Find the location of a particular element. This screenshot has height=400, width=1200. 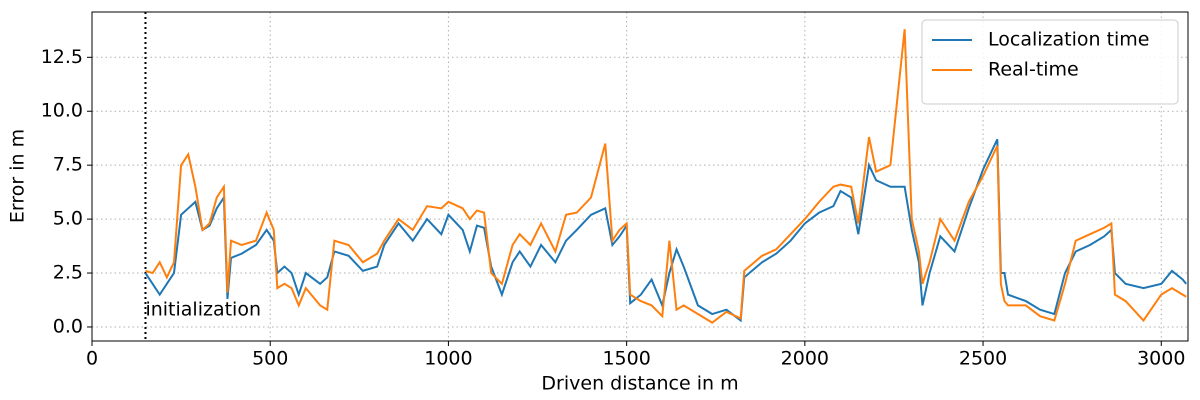

legend-label: Real-time is located at coordinates (1033, 70).